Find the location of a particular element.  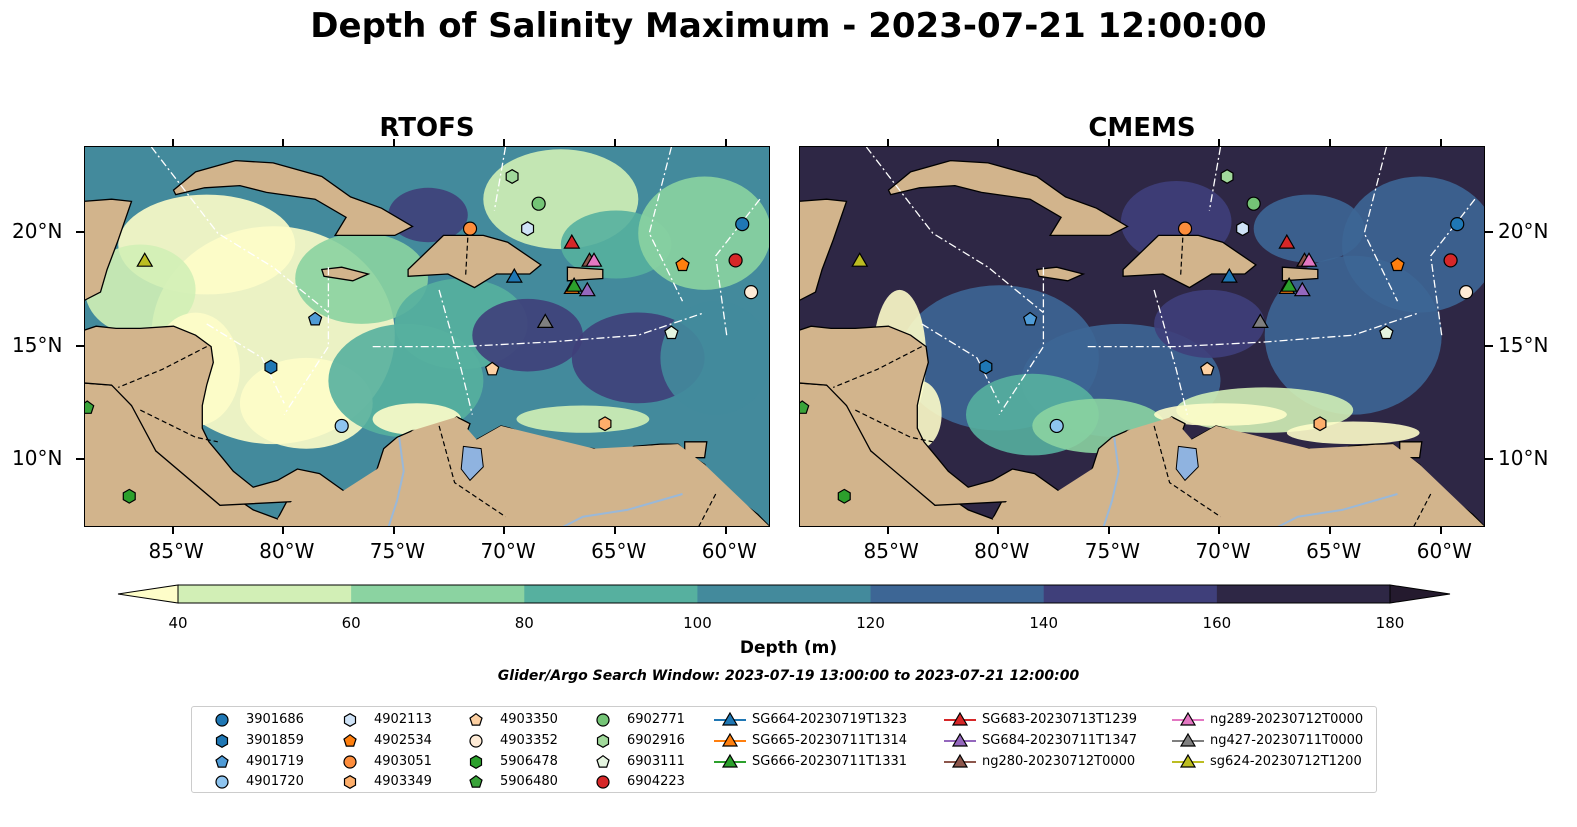

legend-item-label: ng427-20230711T0000 is located at coordinates (1287, 740).